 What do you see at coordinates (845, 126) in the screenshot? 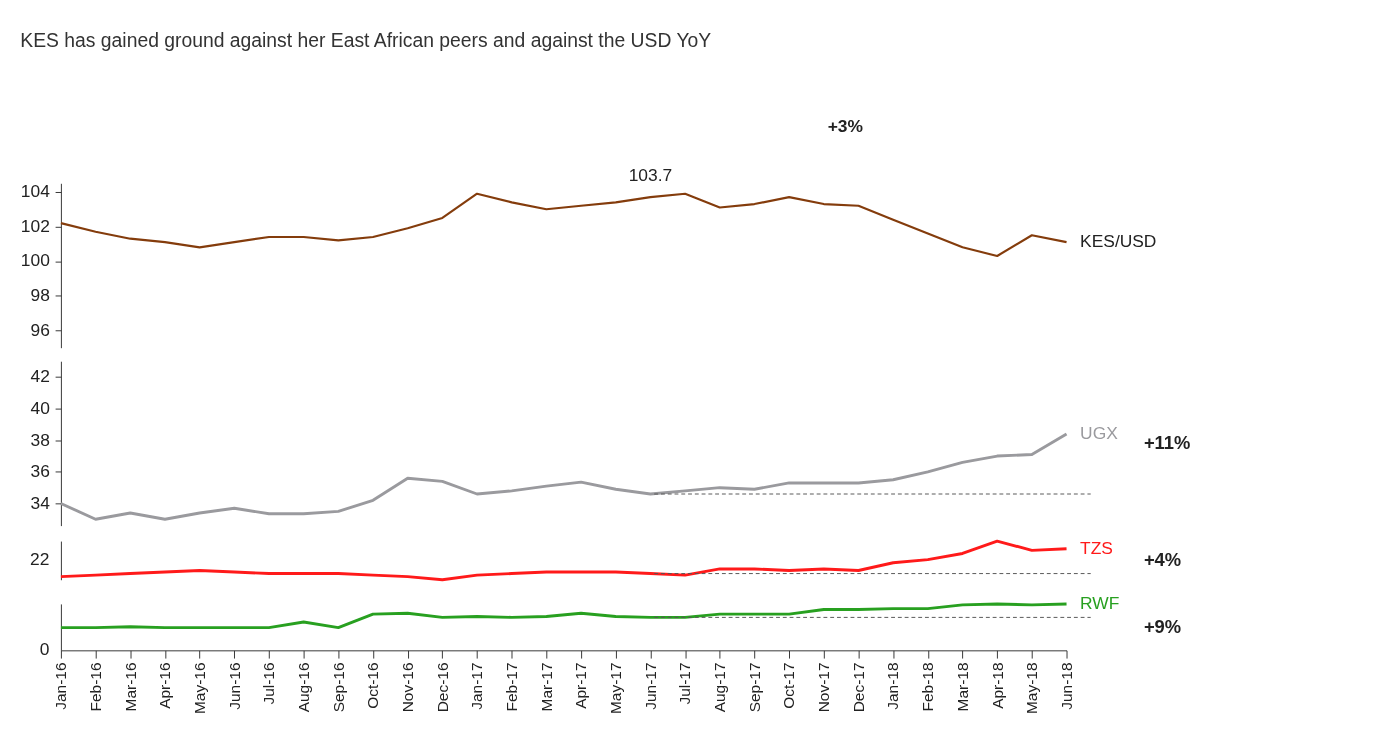
I see `text: +3%` at bounding box center [845, 126].